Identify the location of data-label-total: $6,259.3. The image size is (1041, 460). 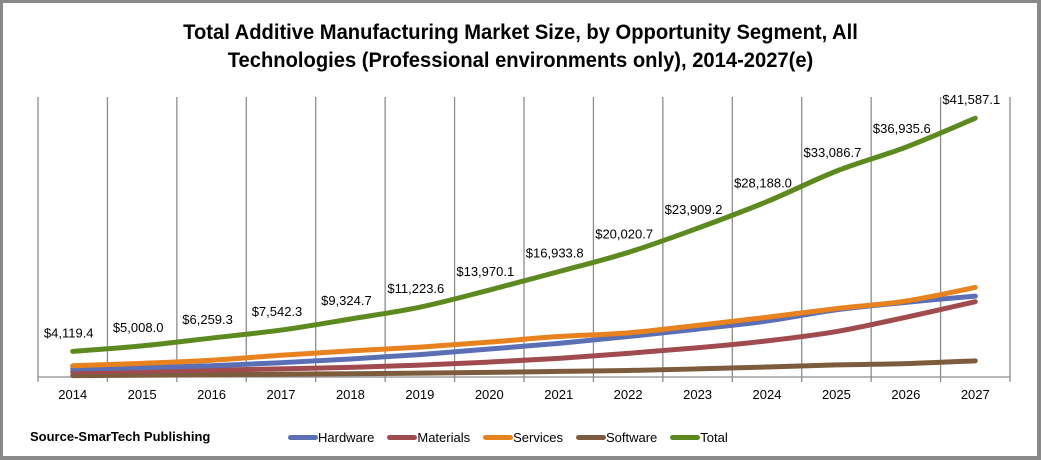
(207, 319).